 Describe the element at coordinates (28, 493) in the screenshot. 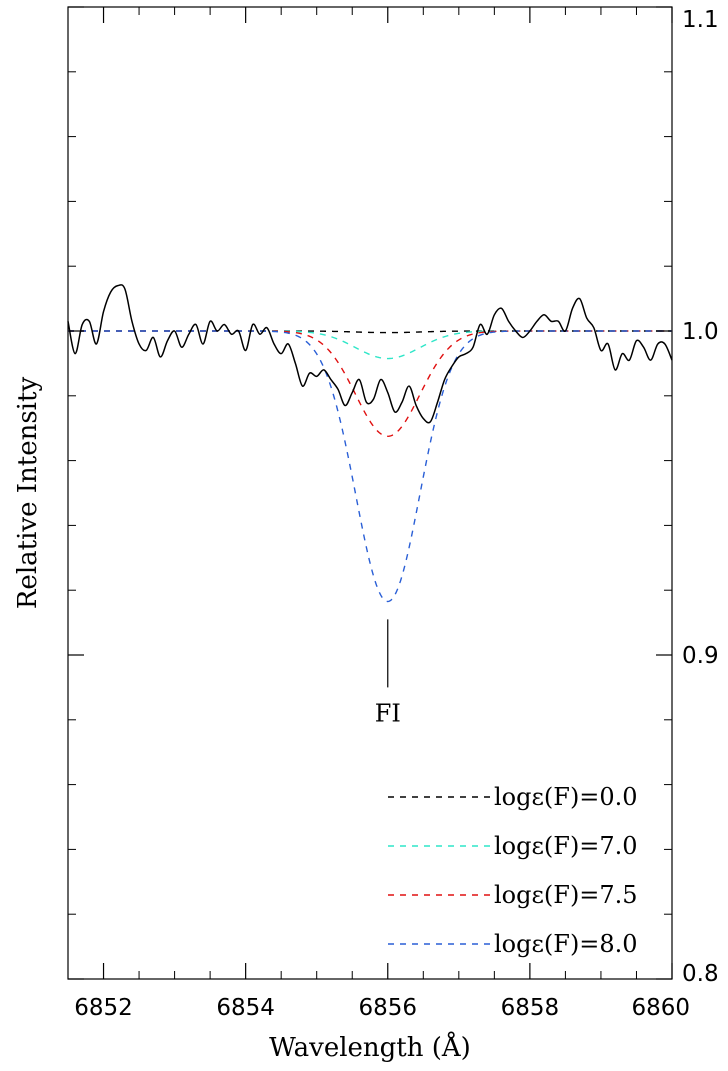

I see `y-axis-title: Relative Intensity` at that location.